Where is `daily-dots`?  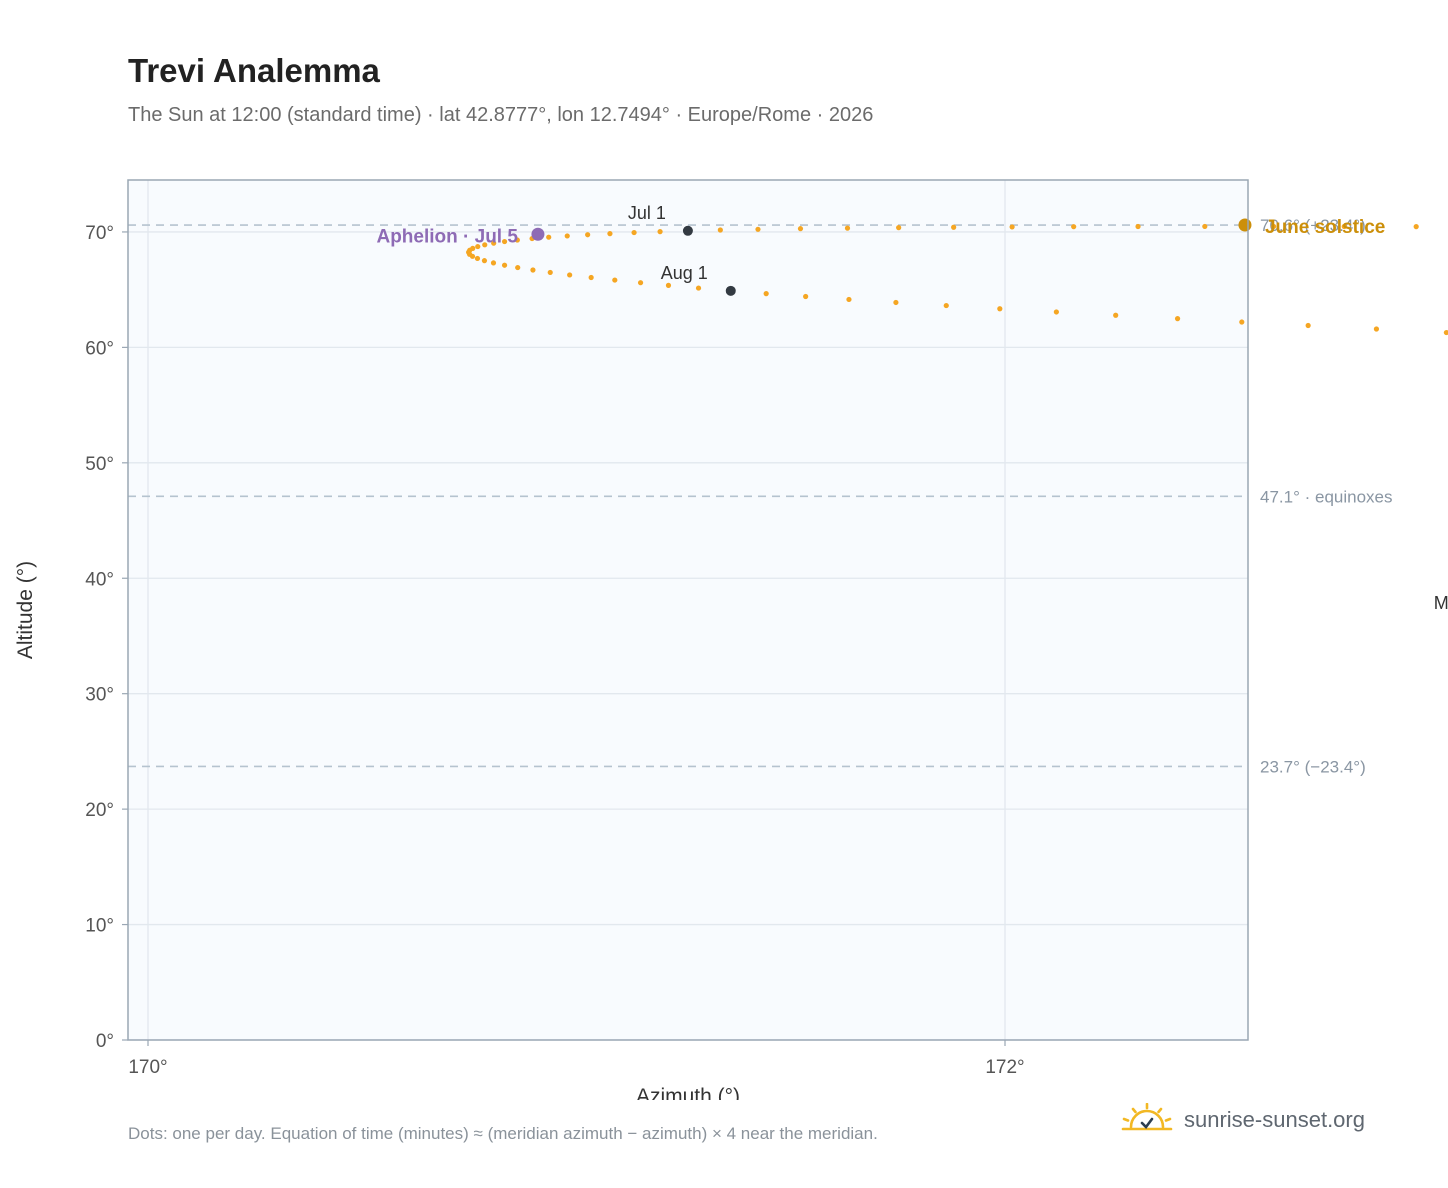
daily-dots is located at coordinates (957, 279).